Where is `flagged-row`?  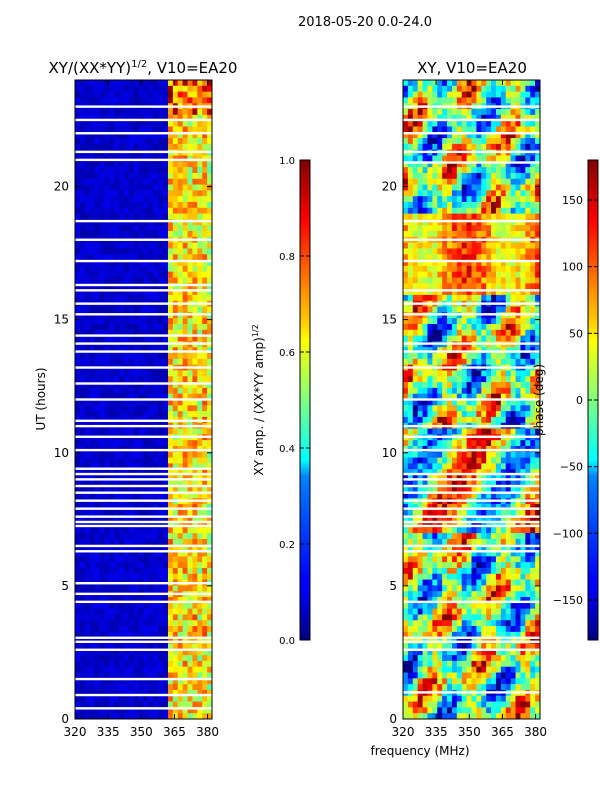
flagged-row is located at coordinates (143, 486).